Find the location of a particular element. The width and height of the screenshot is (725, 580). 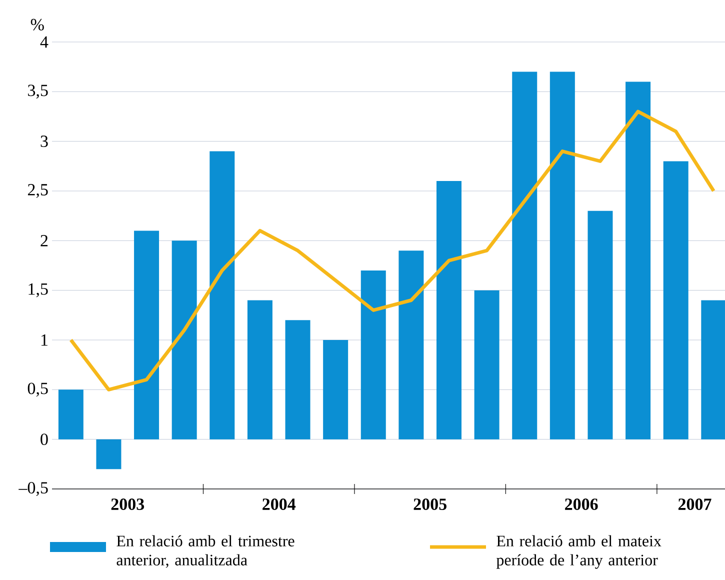

y-axis-title: % is located at coordinates (37, 24).